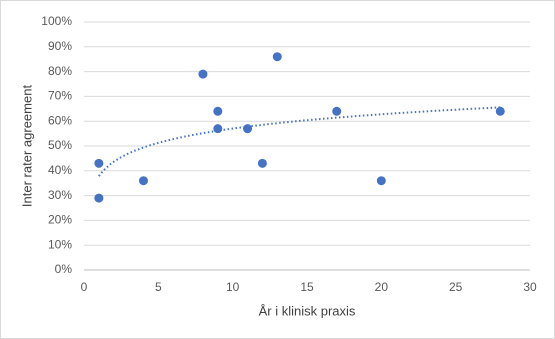  I want to click on y-tick-label: 70%, so click(60, 96).